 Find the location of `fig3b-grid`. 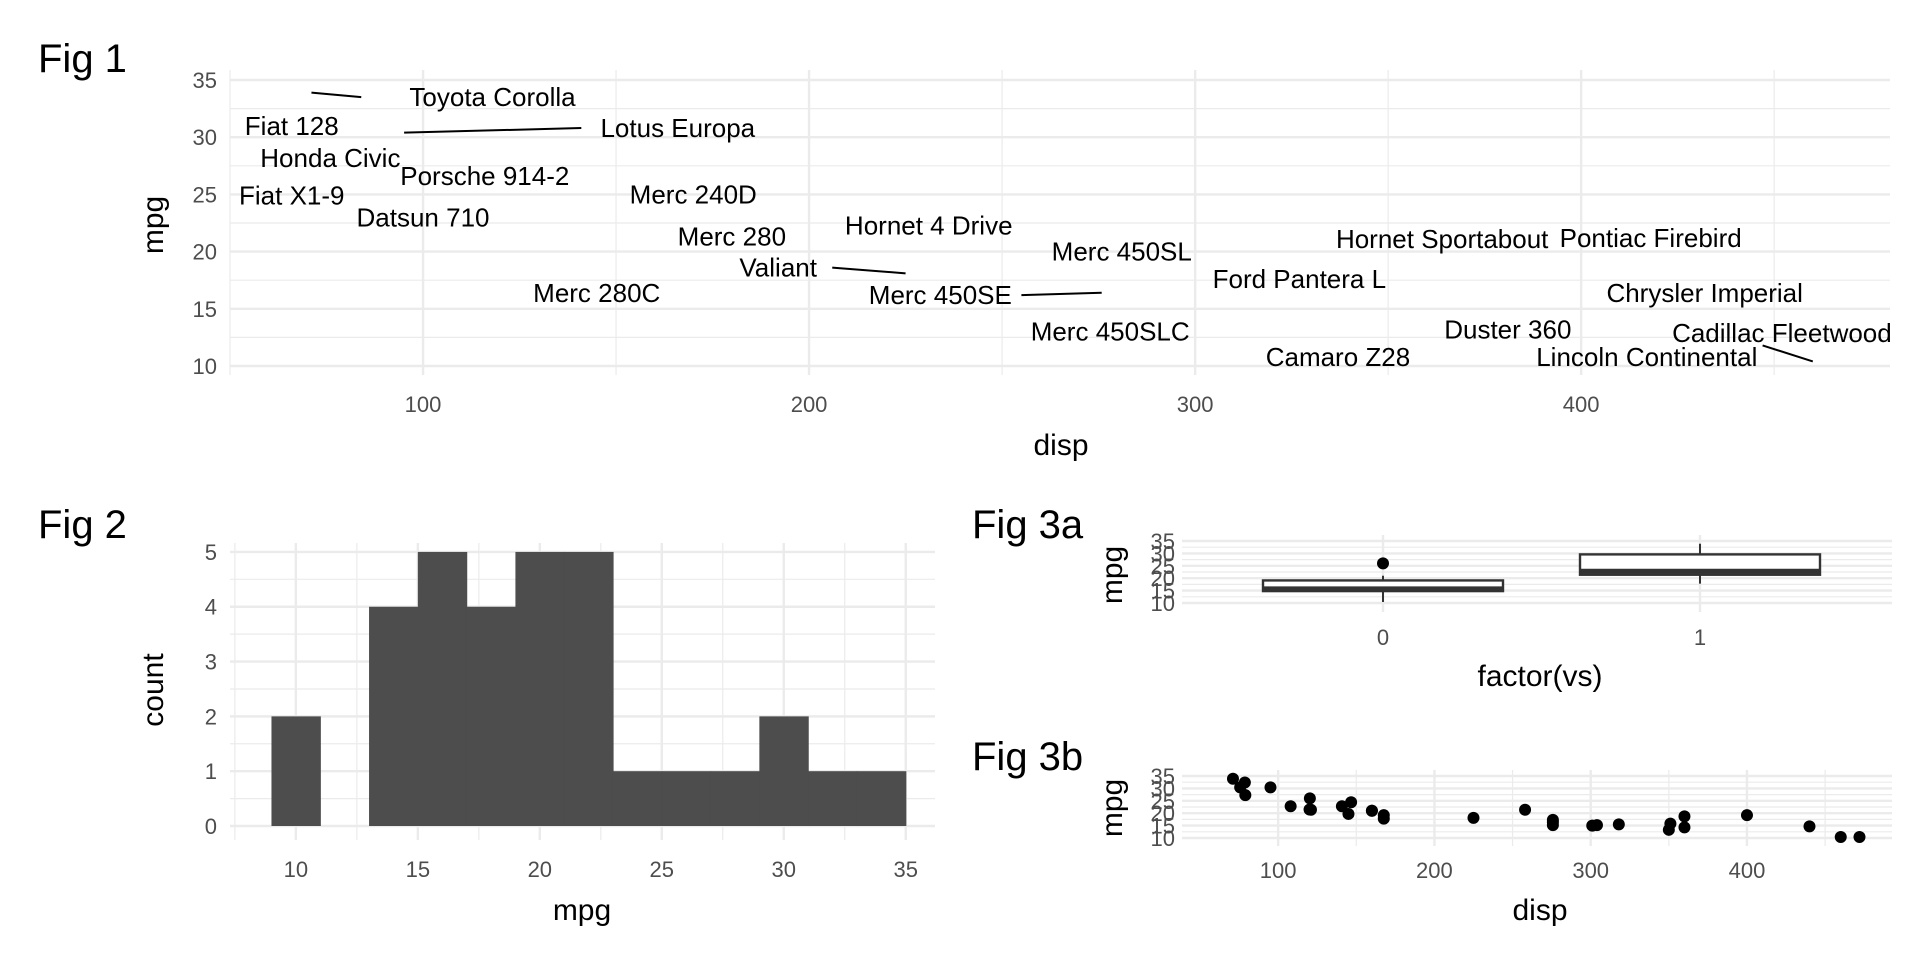

fig3b-grid is located at coordinates (1537, 808).